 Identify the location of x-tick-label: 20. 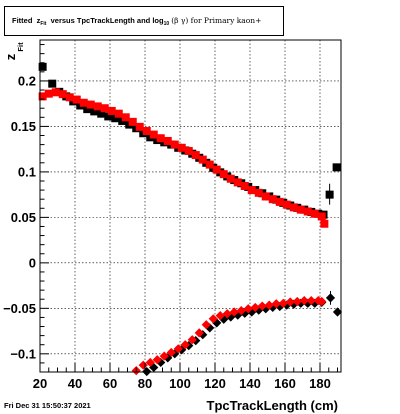
(40, 383).